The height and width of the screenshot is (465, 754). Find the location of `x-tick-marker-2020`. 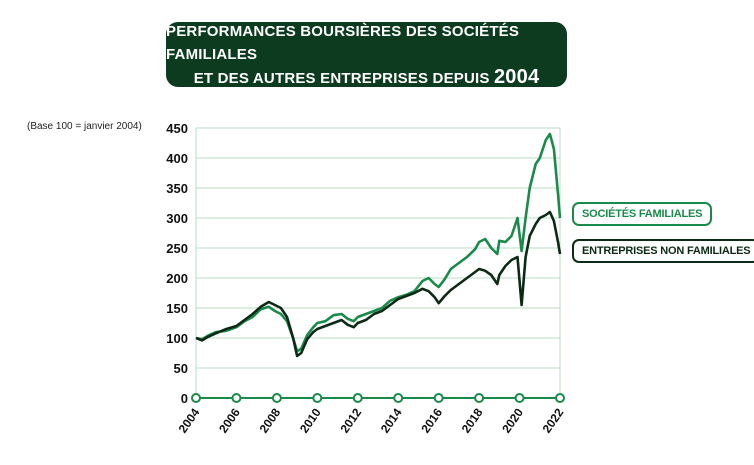

x-tick-marker-2020 is located at coordinates (519, 398).